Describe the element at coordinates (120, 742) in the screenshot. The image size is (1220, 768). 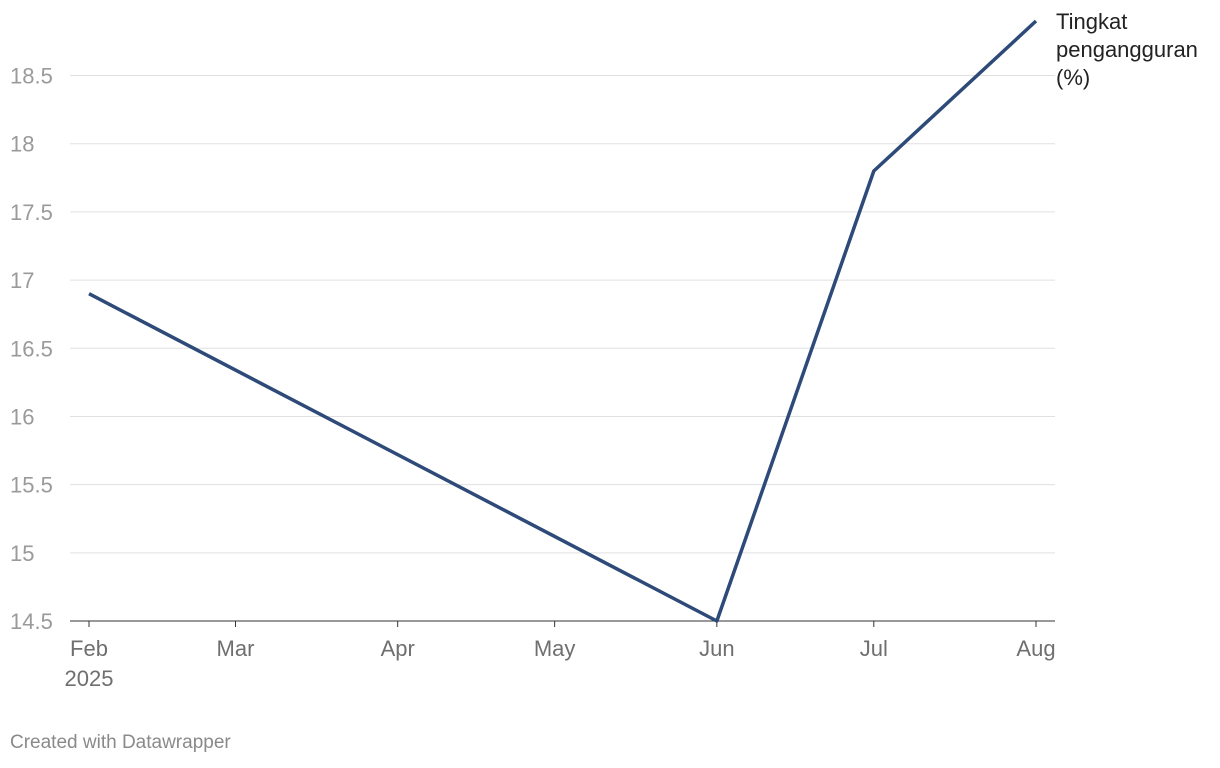
I see `footer: Created with Datawrapper` at that location.